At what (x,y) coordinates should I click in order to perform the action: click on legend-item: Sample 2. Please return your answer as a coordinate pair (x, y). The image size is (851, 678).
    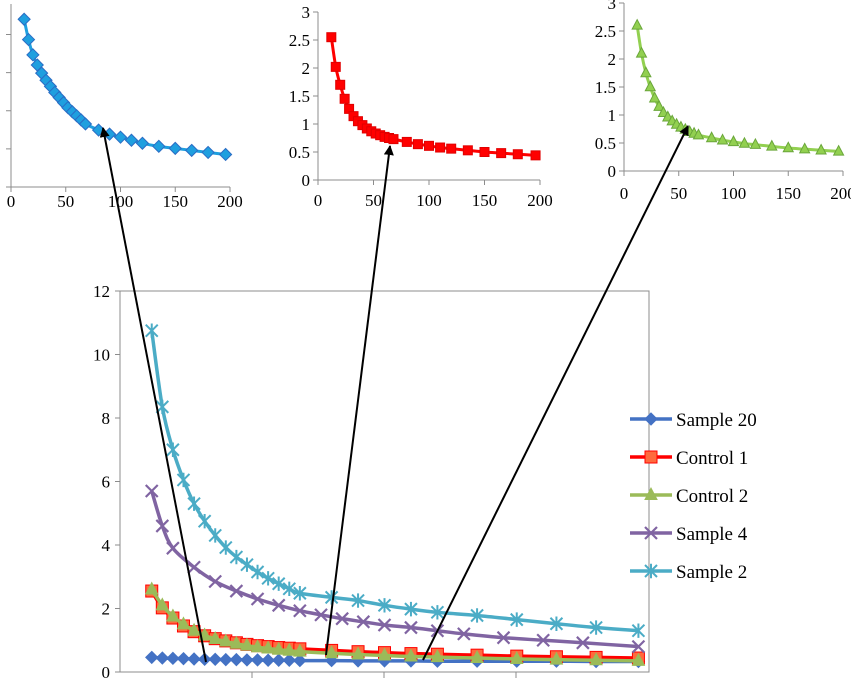
    Looking at the image, I should click on (688, 572).